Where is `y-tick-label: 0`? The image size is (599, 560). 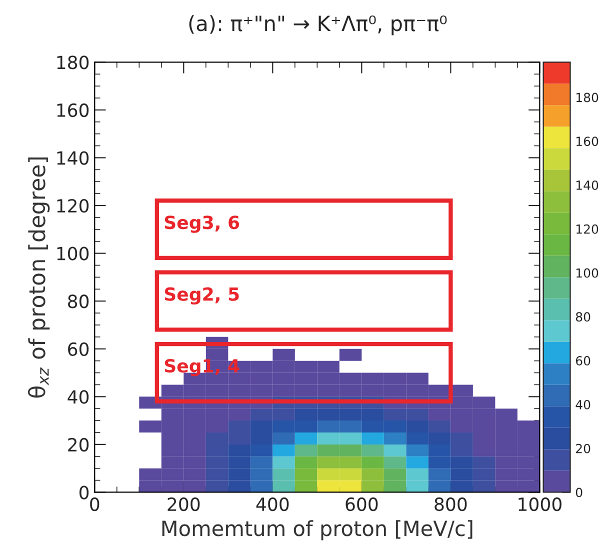 y-tick-label: 0 is located at coordinates (84, 493).